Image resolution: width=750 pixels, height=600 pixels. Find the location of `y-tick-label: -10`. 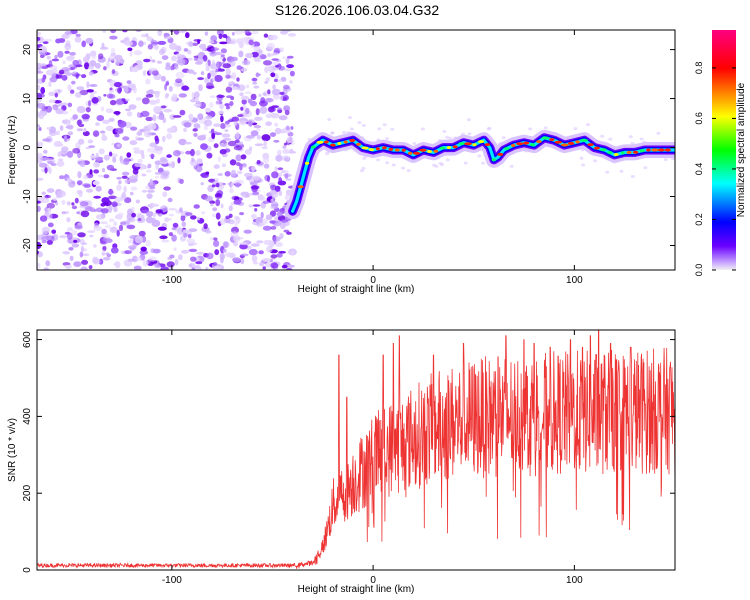

y-tick-label: -10 is located at coordinates (27, 196).